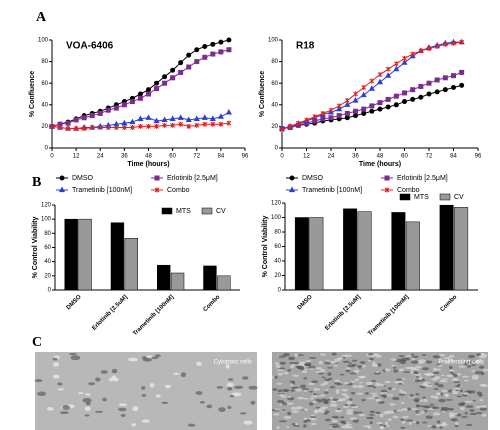 Image resolution: width=500 pixels, height=430 pixels. What do you see at coordinates (380, 157) in the screenshot?
I see `x-tick-label: 48` at bounding box center [380, 157].